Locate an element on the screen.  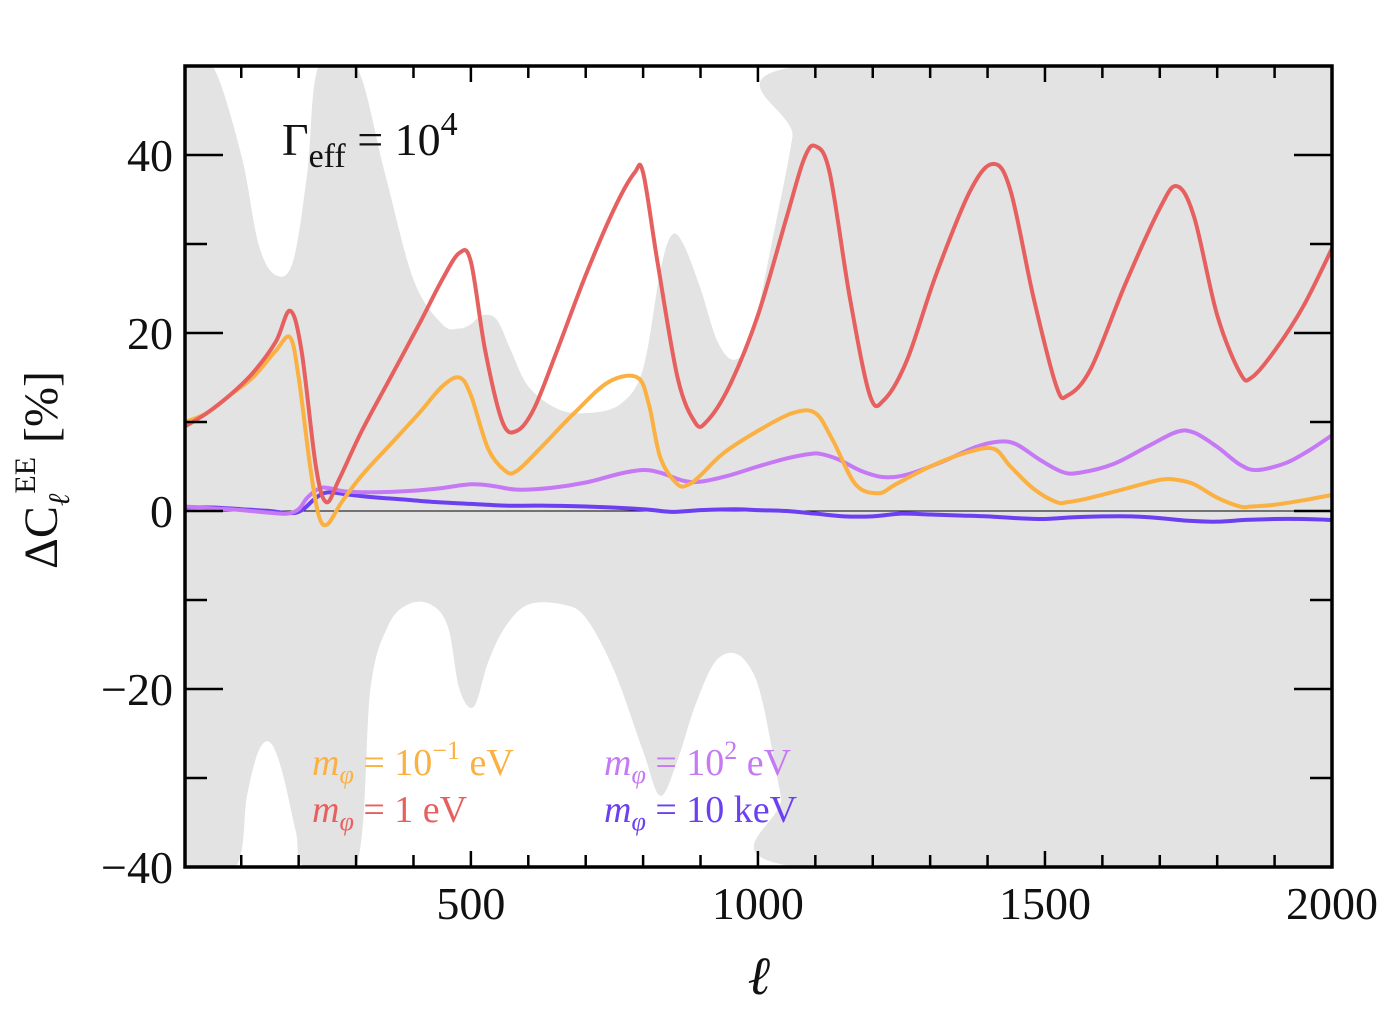
y-tick-label: −40 is located at coordinates (137, 867).